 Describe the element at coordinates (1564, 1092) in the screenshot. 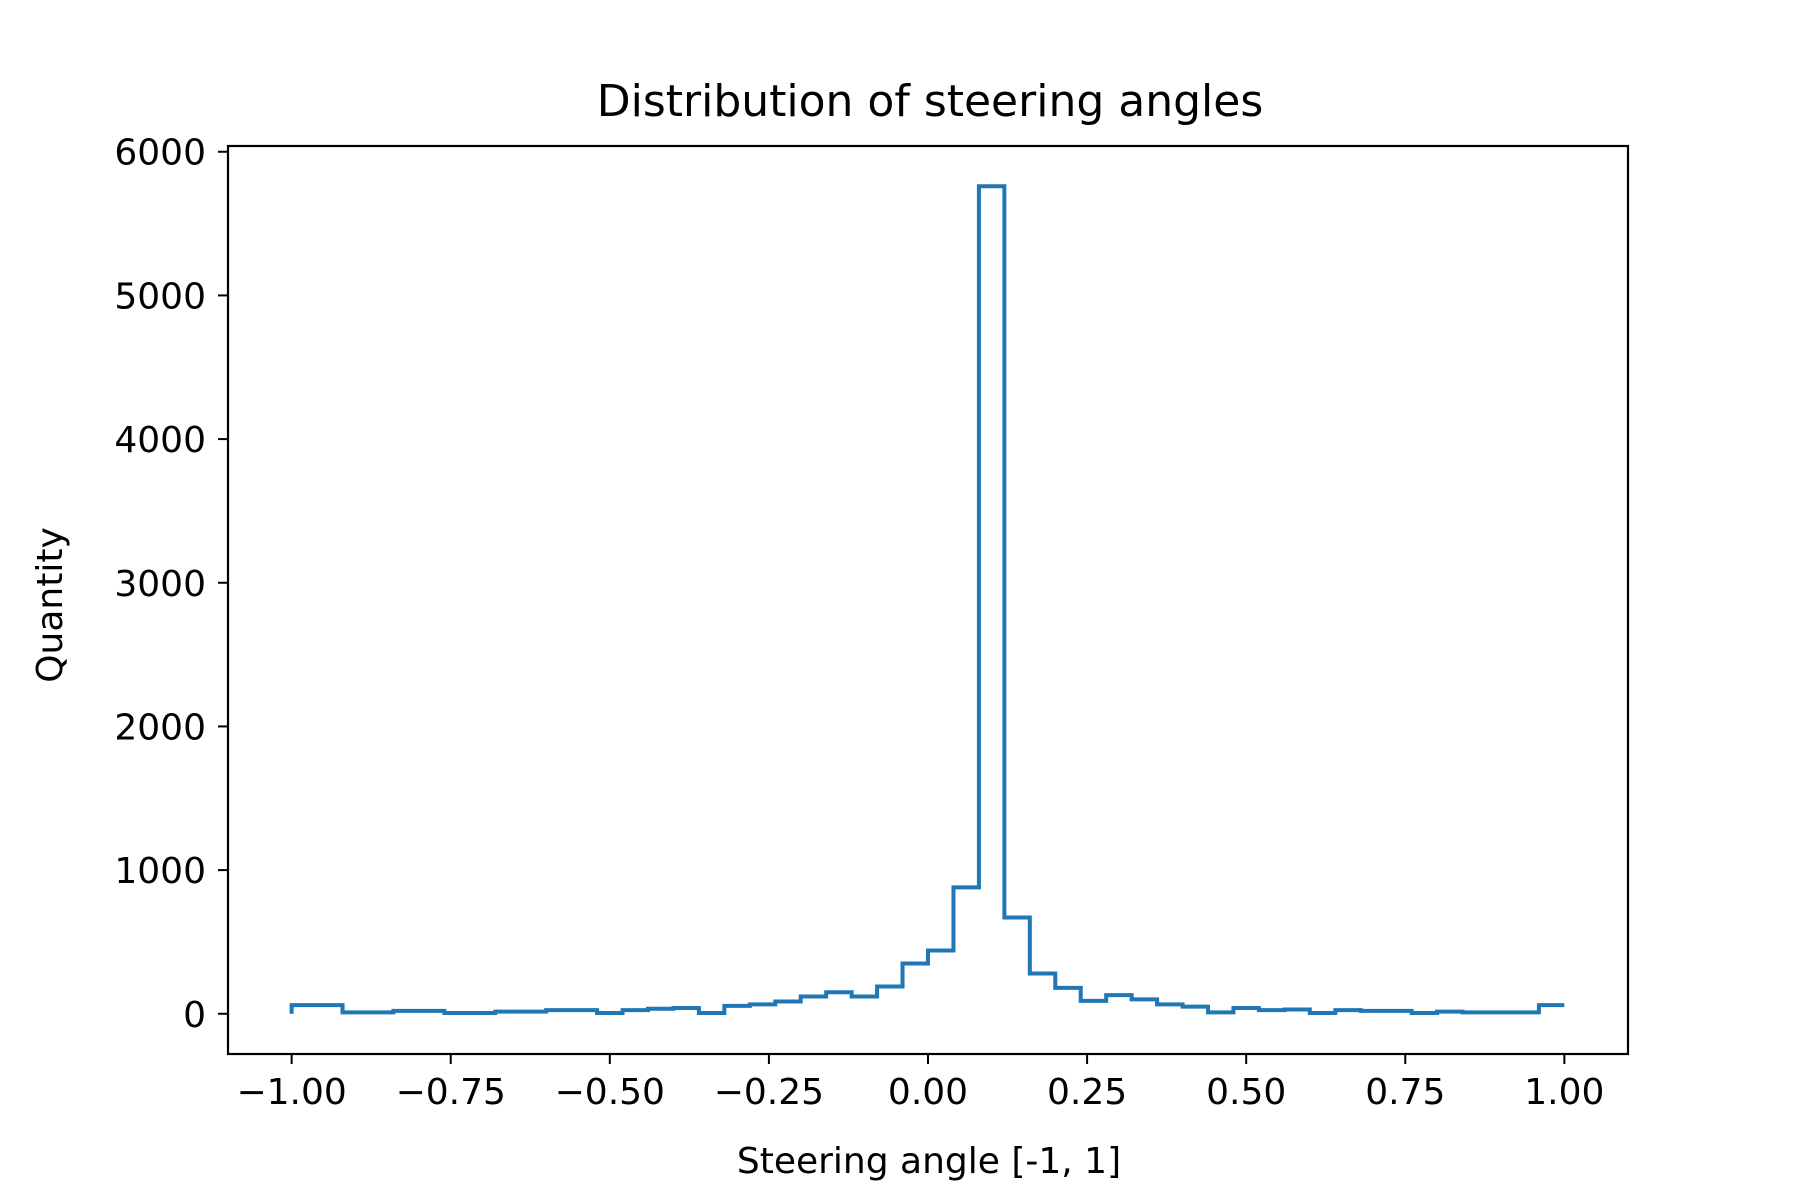

I see `x-tick-label: 1.00` at that location.